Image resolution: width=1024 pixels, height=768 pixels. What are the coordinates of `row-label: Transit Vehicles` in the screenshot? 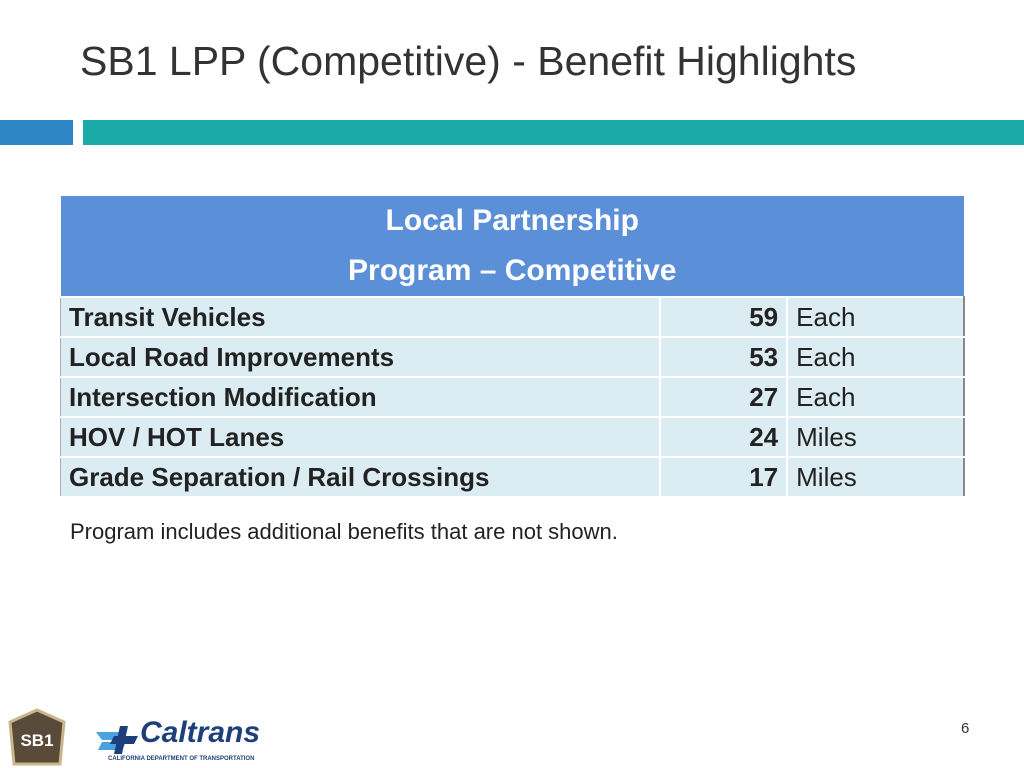 It's located at (361, 317).